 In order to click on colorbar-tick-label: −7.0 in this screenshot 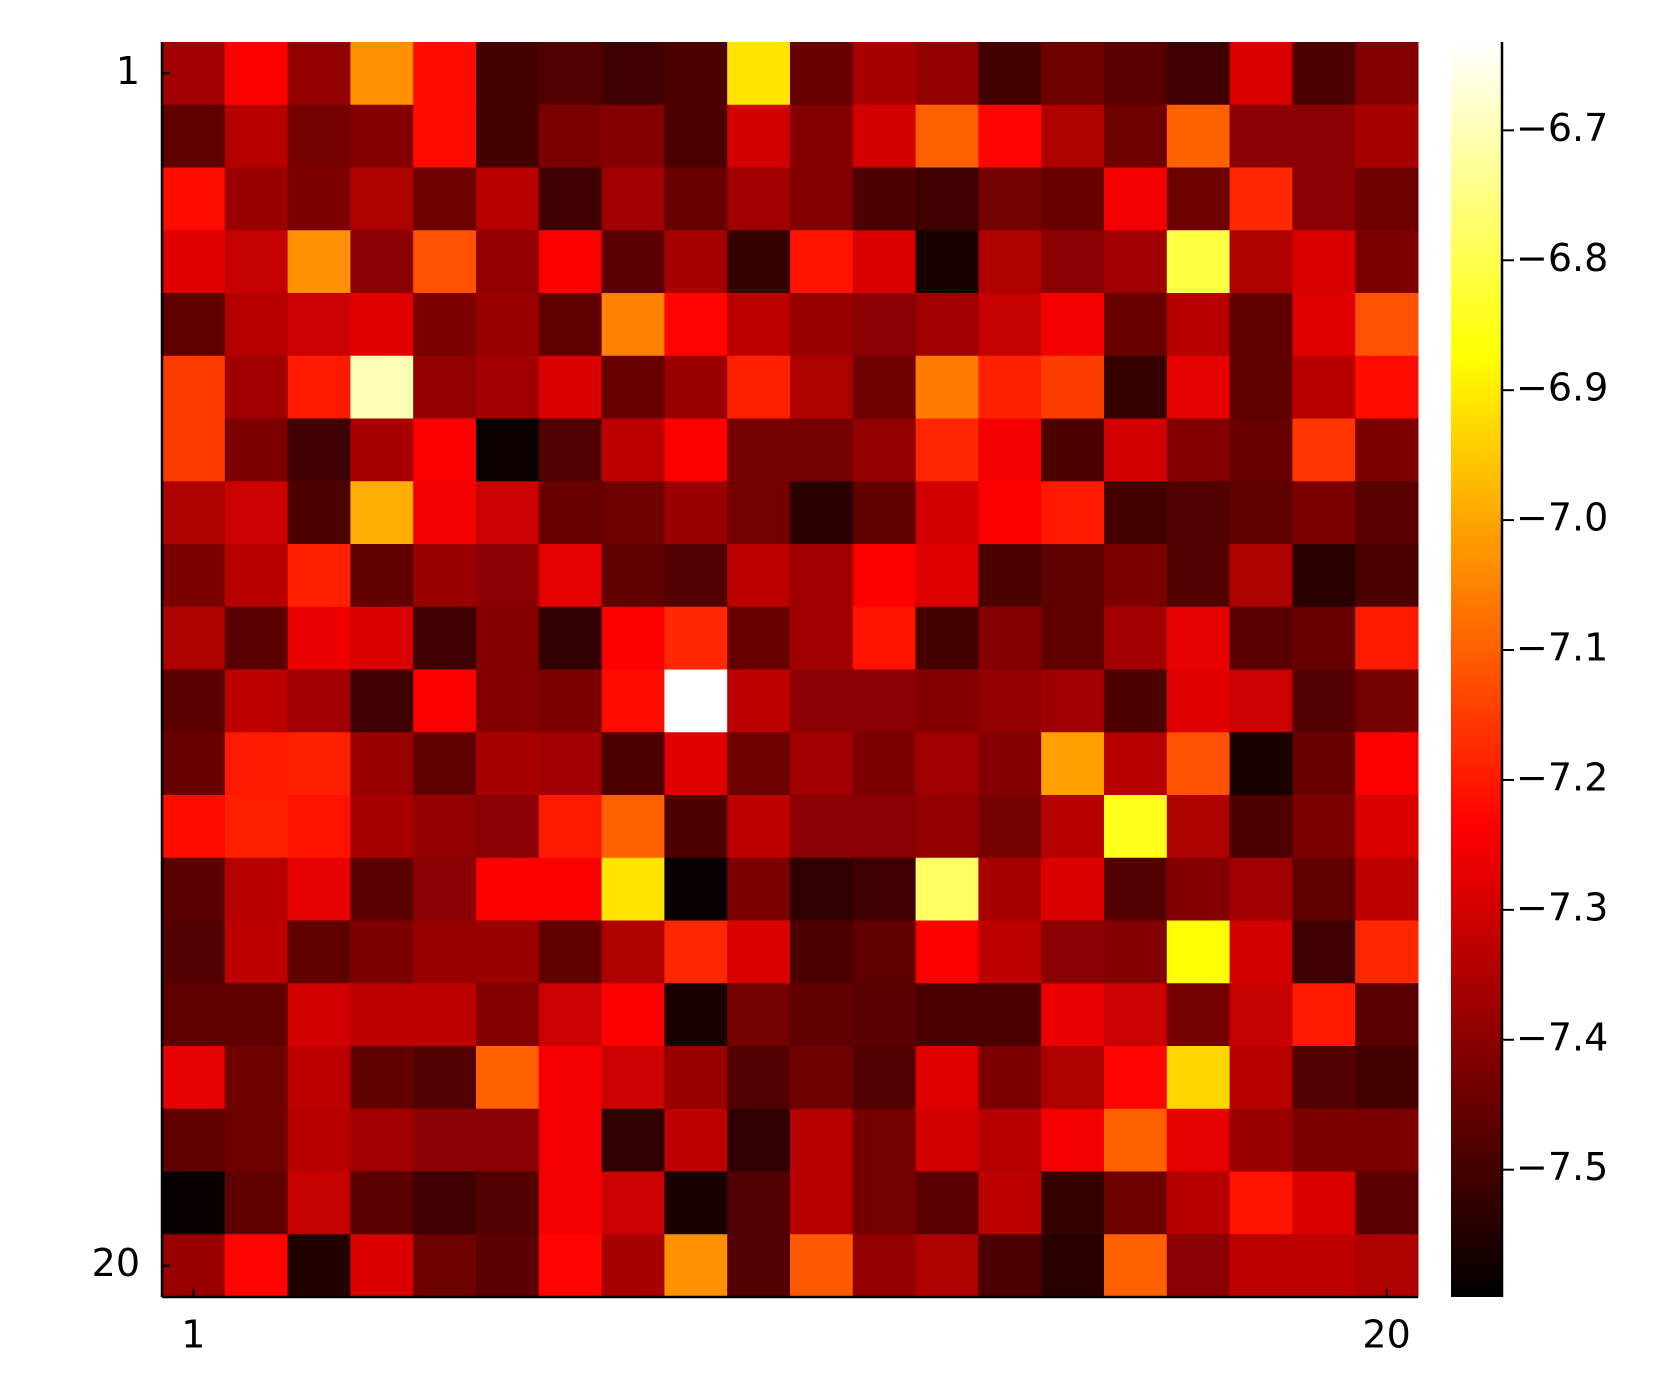, I will do `click(1562, 518)`.